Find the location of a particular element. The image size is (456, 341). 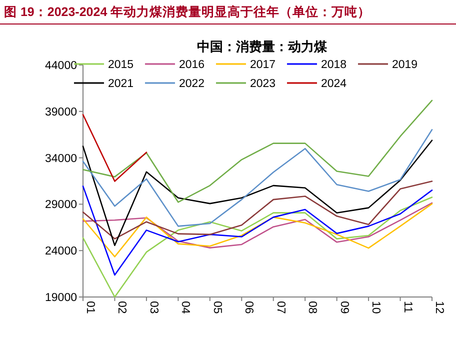

legend-label: 2016 is located at coordinates (192, 65).